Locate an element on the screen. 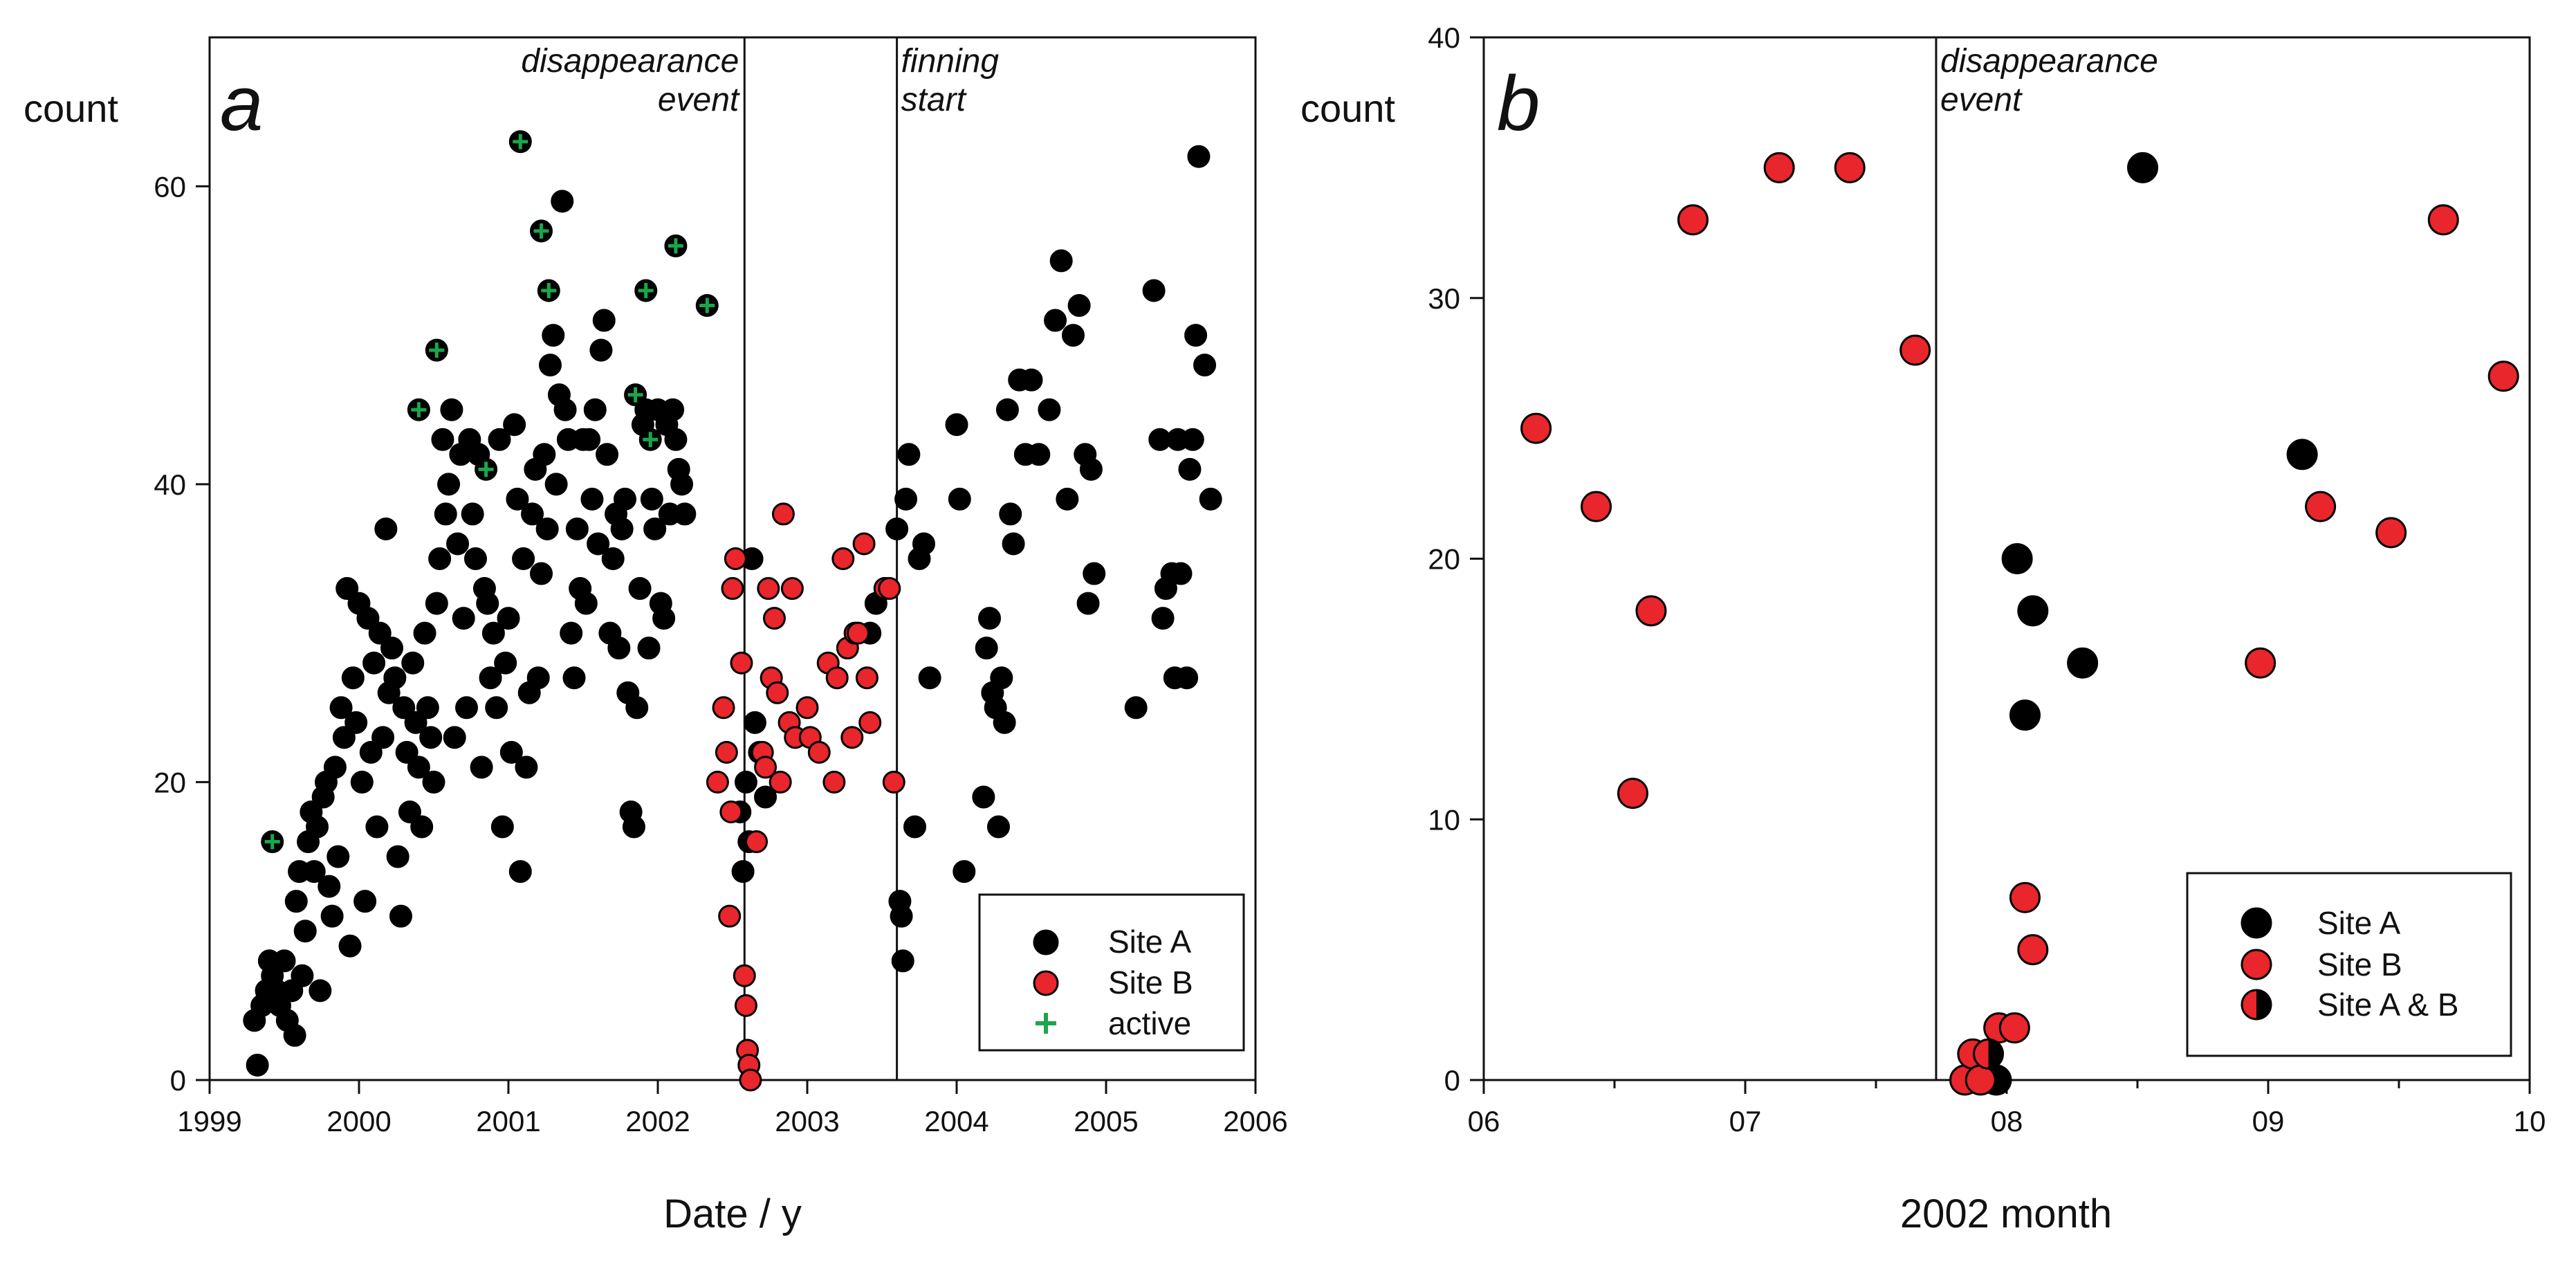  legend-b-label-site-b: Site B is located at coordinates (2359, 964).